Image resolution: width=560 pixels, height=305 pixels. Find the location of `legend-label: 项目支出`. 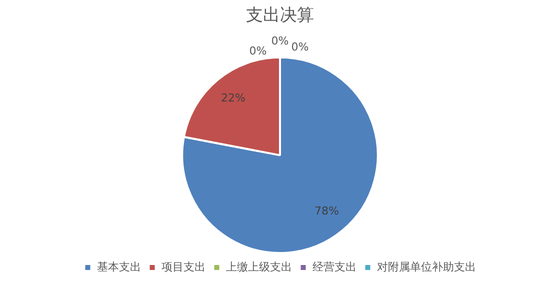

legend-label: 项目支出 is located at coordinates (183, 267).